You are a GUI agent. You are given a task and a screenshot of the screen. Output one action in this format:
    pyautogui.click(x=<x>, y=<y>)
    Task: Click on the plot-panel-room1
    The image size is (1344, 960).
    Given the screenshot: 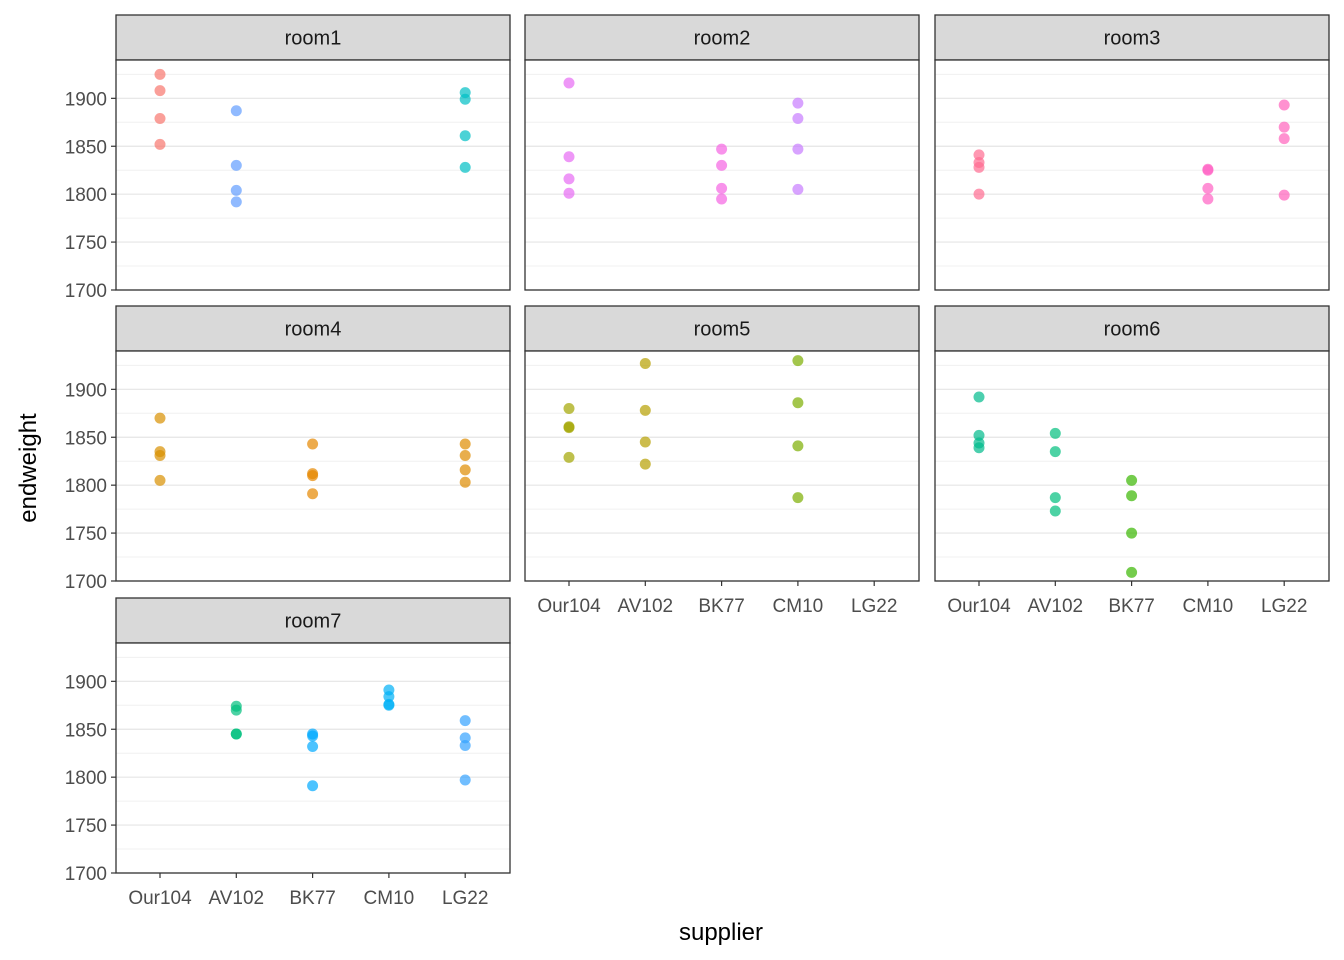 What is the action you would take?
    pyautogui.click(x=313, y=175)
    